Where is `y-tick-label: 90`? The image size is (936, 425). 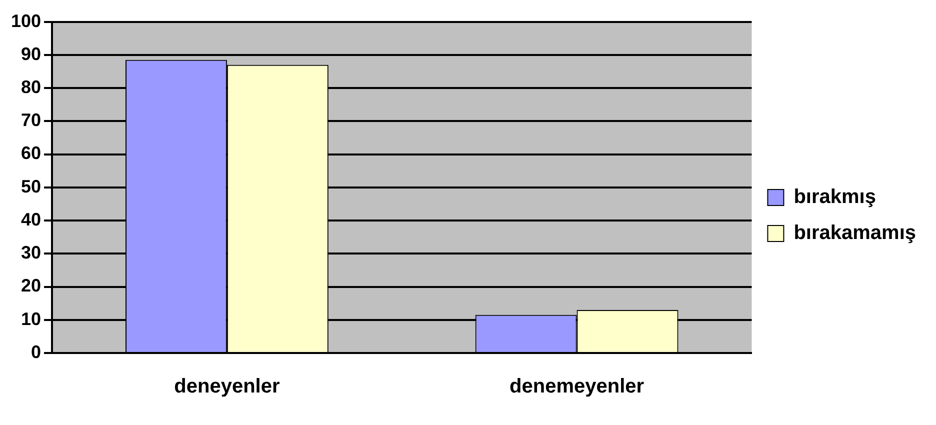 y-tick-label: 90 is located at coordinates (31, 54).